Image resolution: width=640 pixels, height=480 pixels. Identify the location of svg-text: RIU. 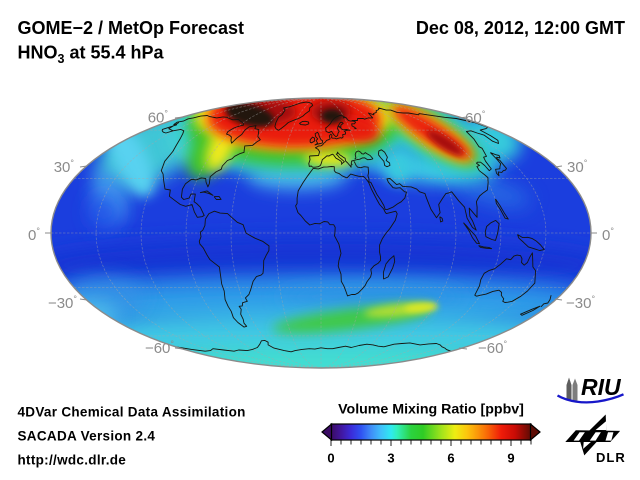
(601, 387).